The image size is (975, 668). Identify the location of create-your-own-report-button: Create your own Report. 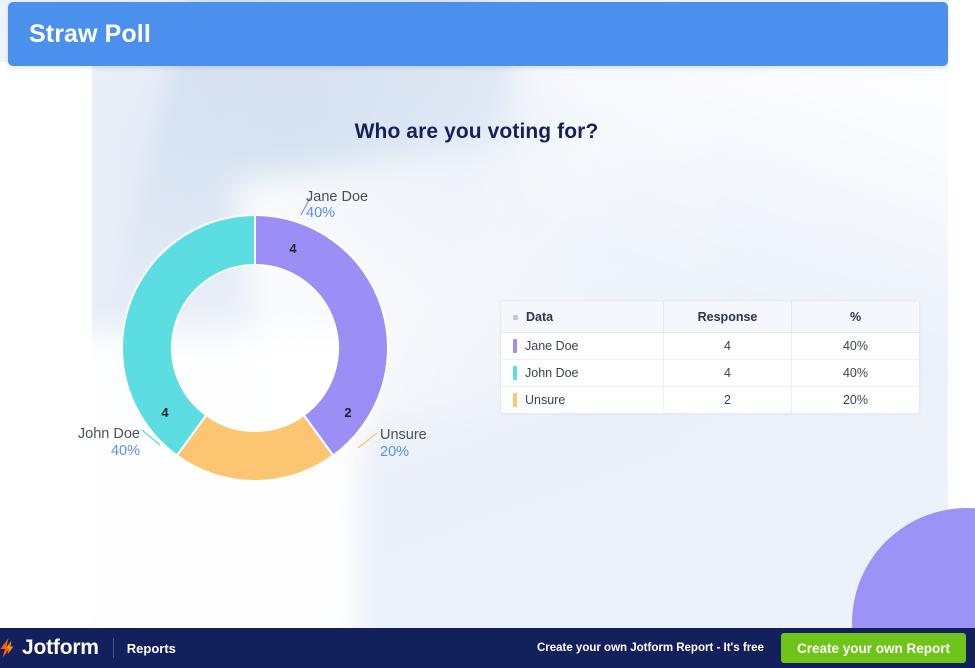
(873, 648).